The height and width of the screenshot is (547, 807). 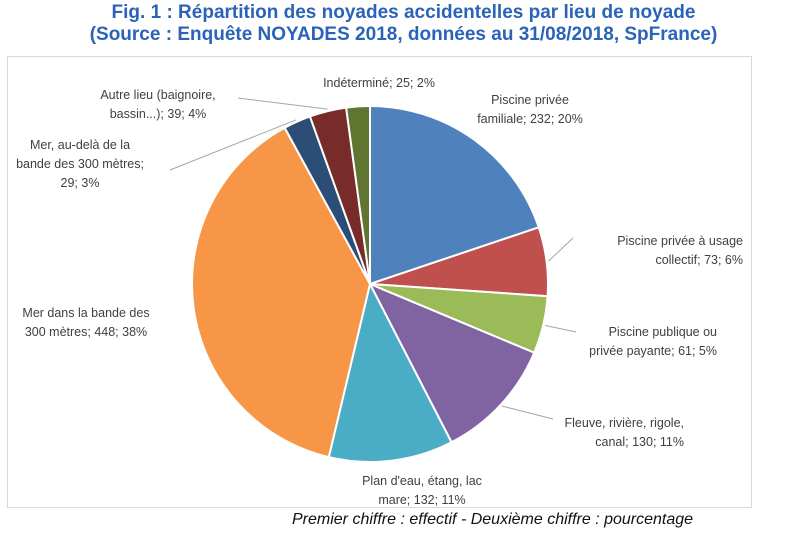 What do you see at coordinates (530, 109) in the screenshot?
I see `data-label: Piscine privée familiale; 232; 20%` at bounding box center [530, 109].